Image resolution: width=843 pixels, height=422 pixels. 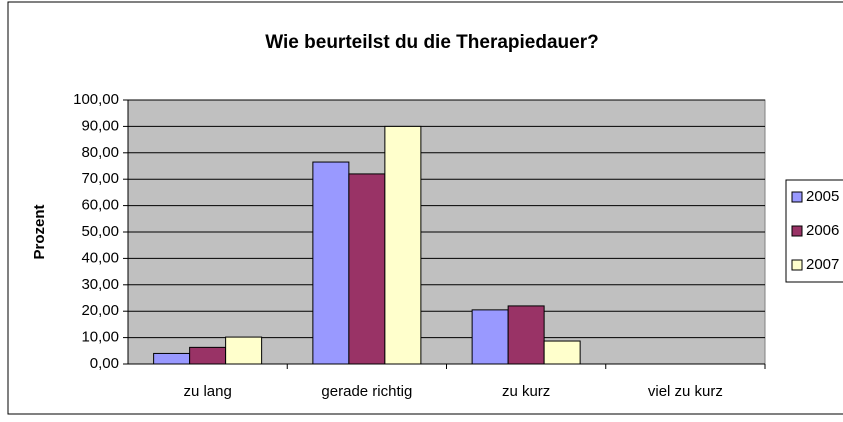 I want to click on x-tick-label: zu kurz, so click(x=526, y=391).